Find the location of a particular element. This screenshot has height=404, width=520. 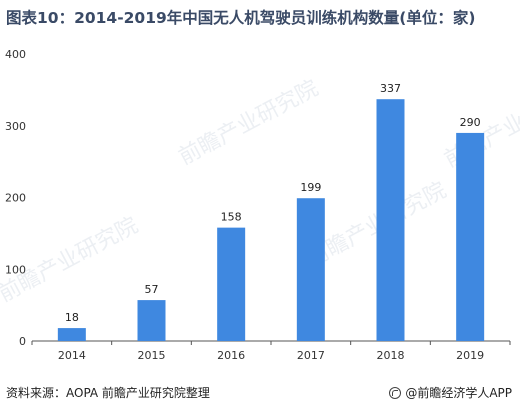

footer: 资料来源：AOPA 前瞻产业研究院整理 @前瞻经济学人APP is located at coordinates (260, 393).